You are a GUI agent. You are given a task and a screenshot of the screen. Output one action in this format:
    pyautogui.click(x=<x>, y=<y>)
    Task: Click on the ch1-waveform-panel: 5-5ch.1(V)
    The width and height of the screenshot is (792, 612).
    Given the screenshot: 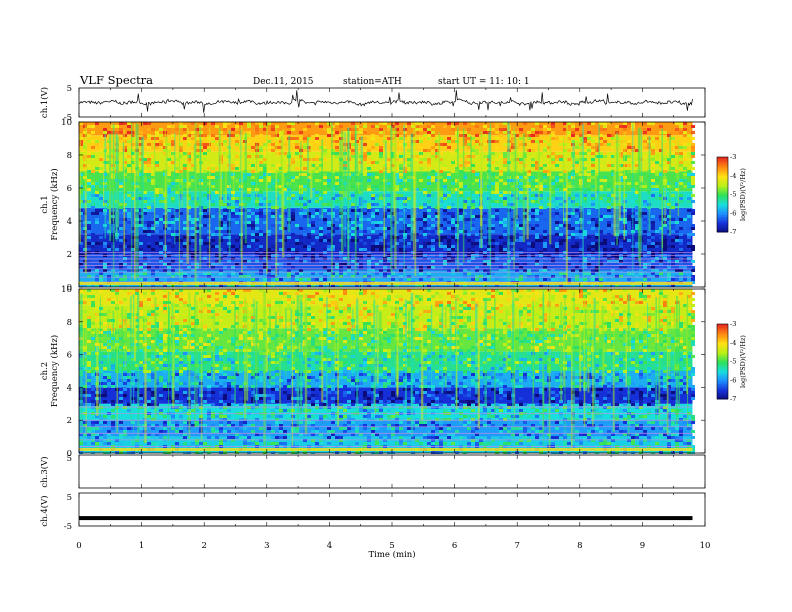 What is the action you would take?
    pyautogui.click(x=372, y=103)
    